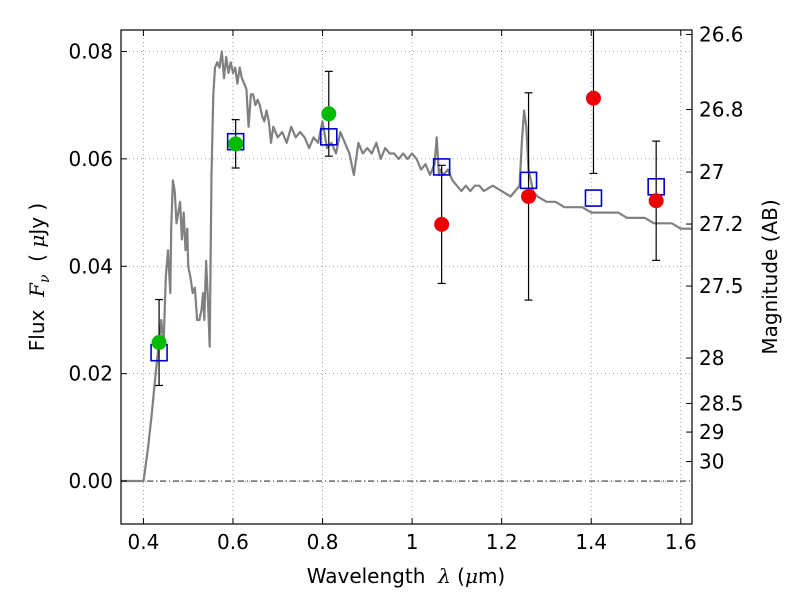 This screenshot has width=800, height=600. I want to click on y2-tick-label: 29, so click(711, 432).